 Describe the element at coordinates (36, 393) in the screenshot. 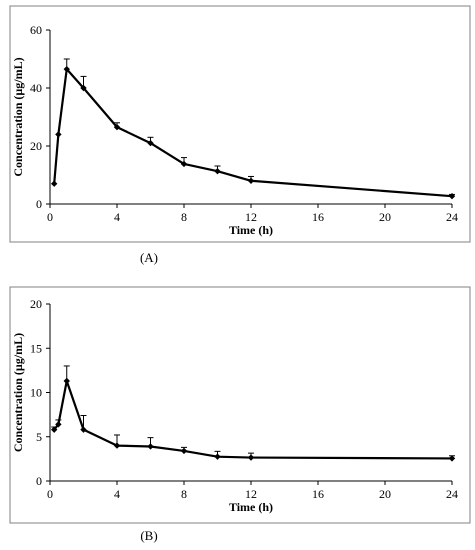

I see `y-tick-label: 10` at that location.